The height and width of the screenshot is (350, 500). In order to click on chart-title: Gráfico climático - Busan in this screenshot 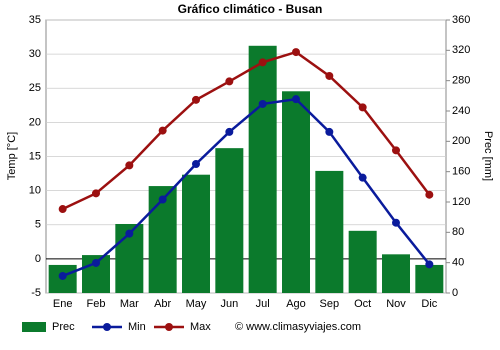, I will do `click(250, 9)`.